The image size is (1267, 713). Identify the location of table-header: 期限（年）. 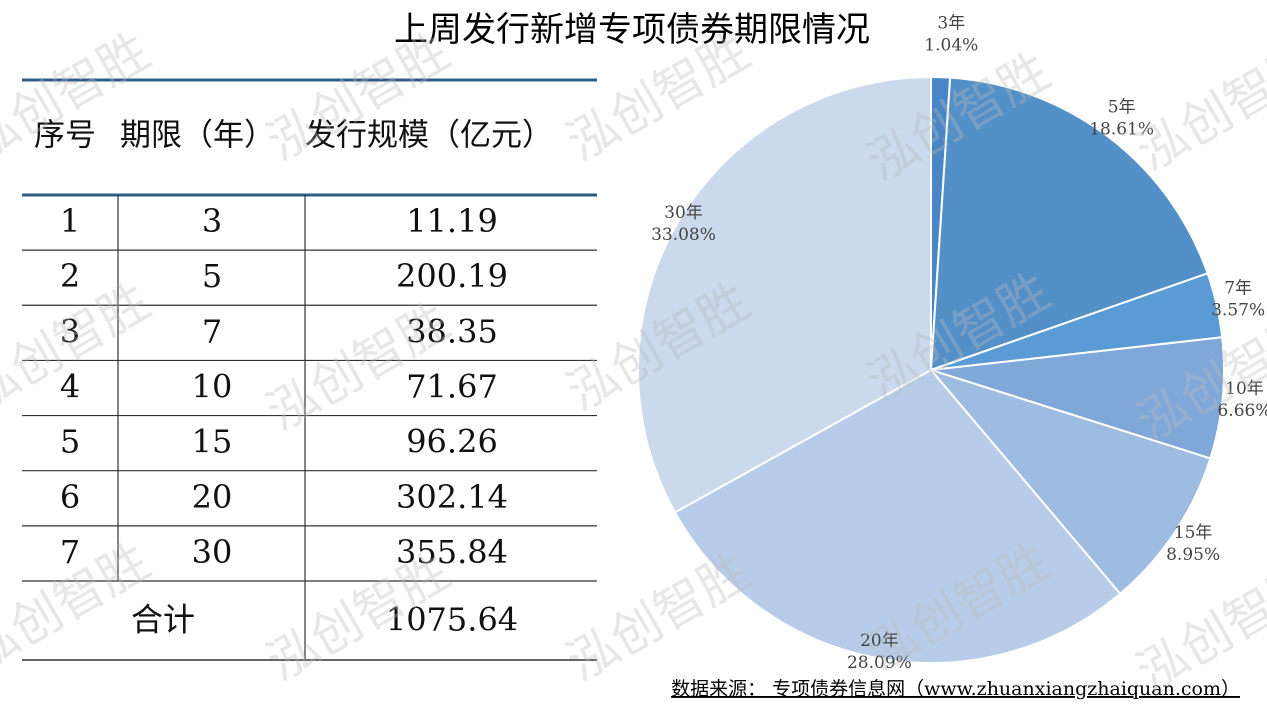
(197, 136).